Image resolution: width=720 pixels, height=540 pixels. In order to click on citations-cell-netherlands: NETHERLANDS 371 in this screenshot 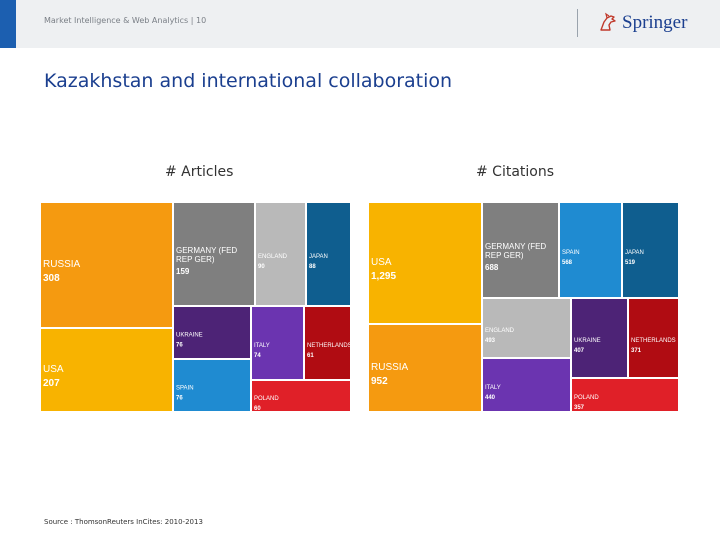, I will do `click(653, 338)`.